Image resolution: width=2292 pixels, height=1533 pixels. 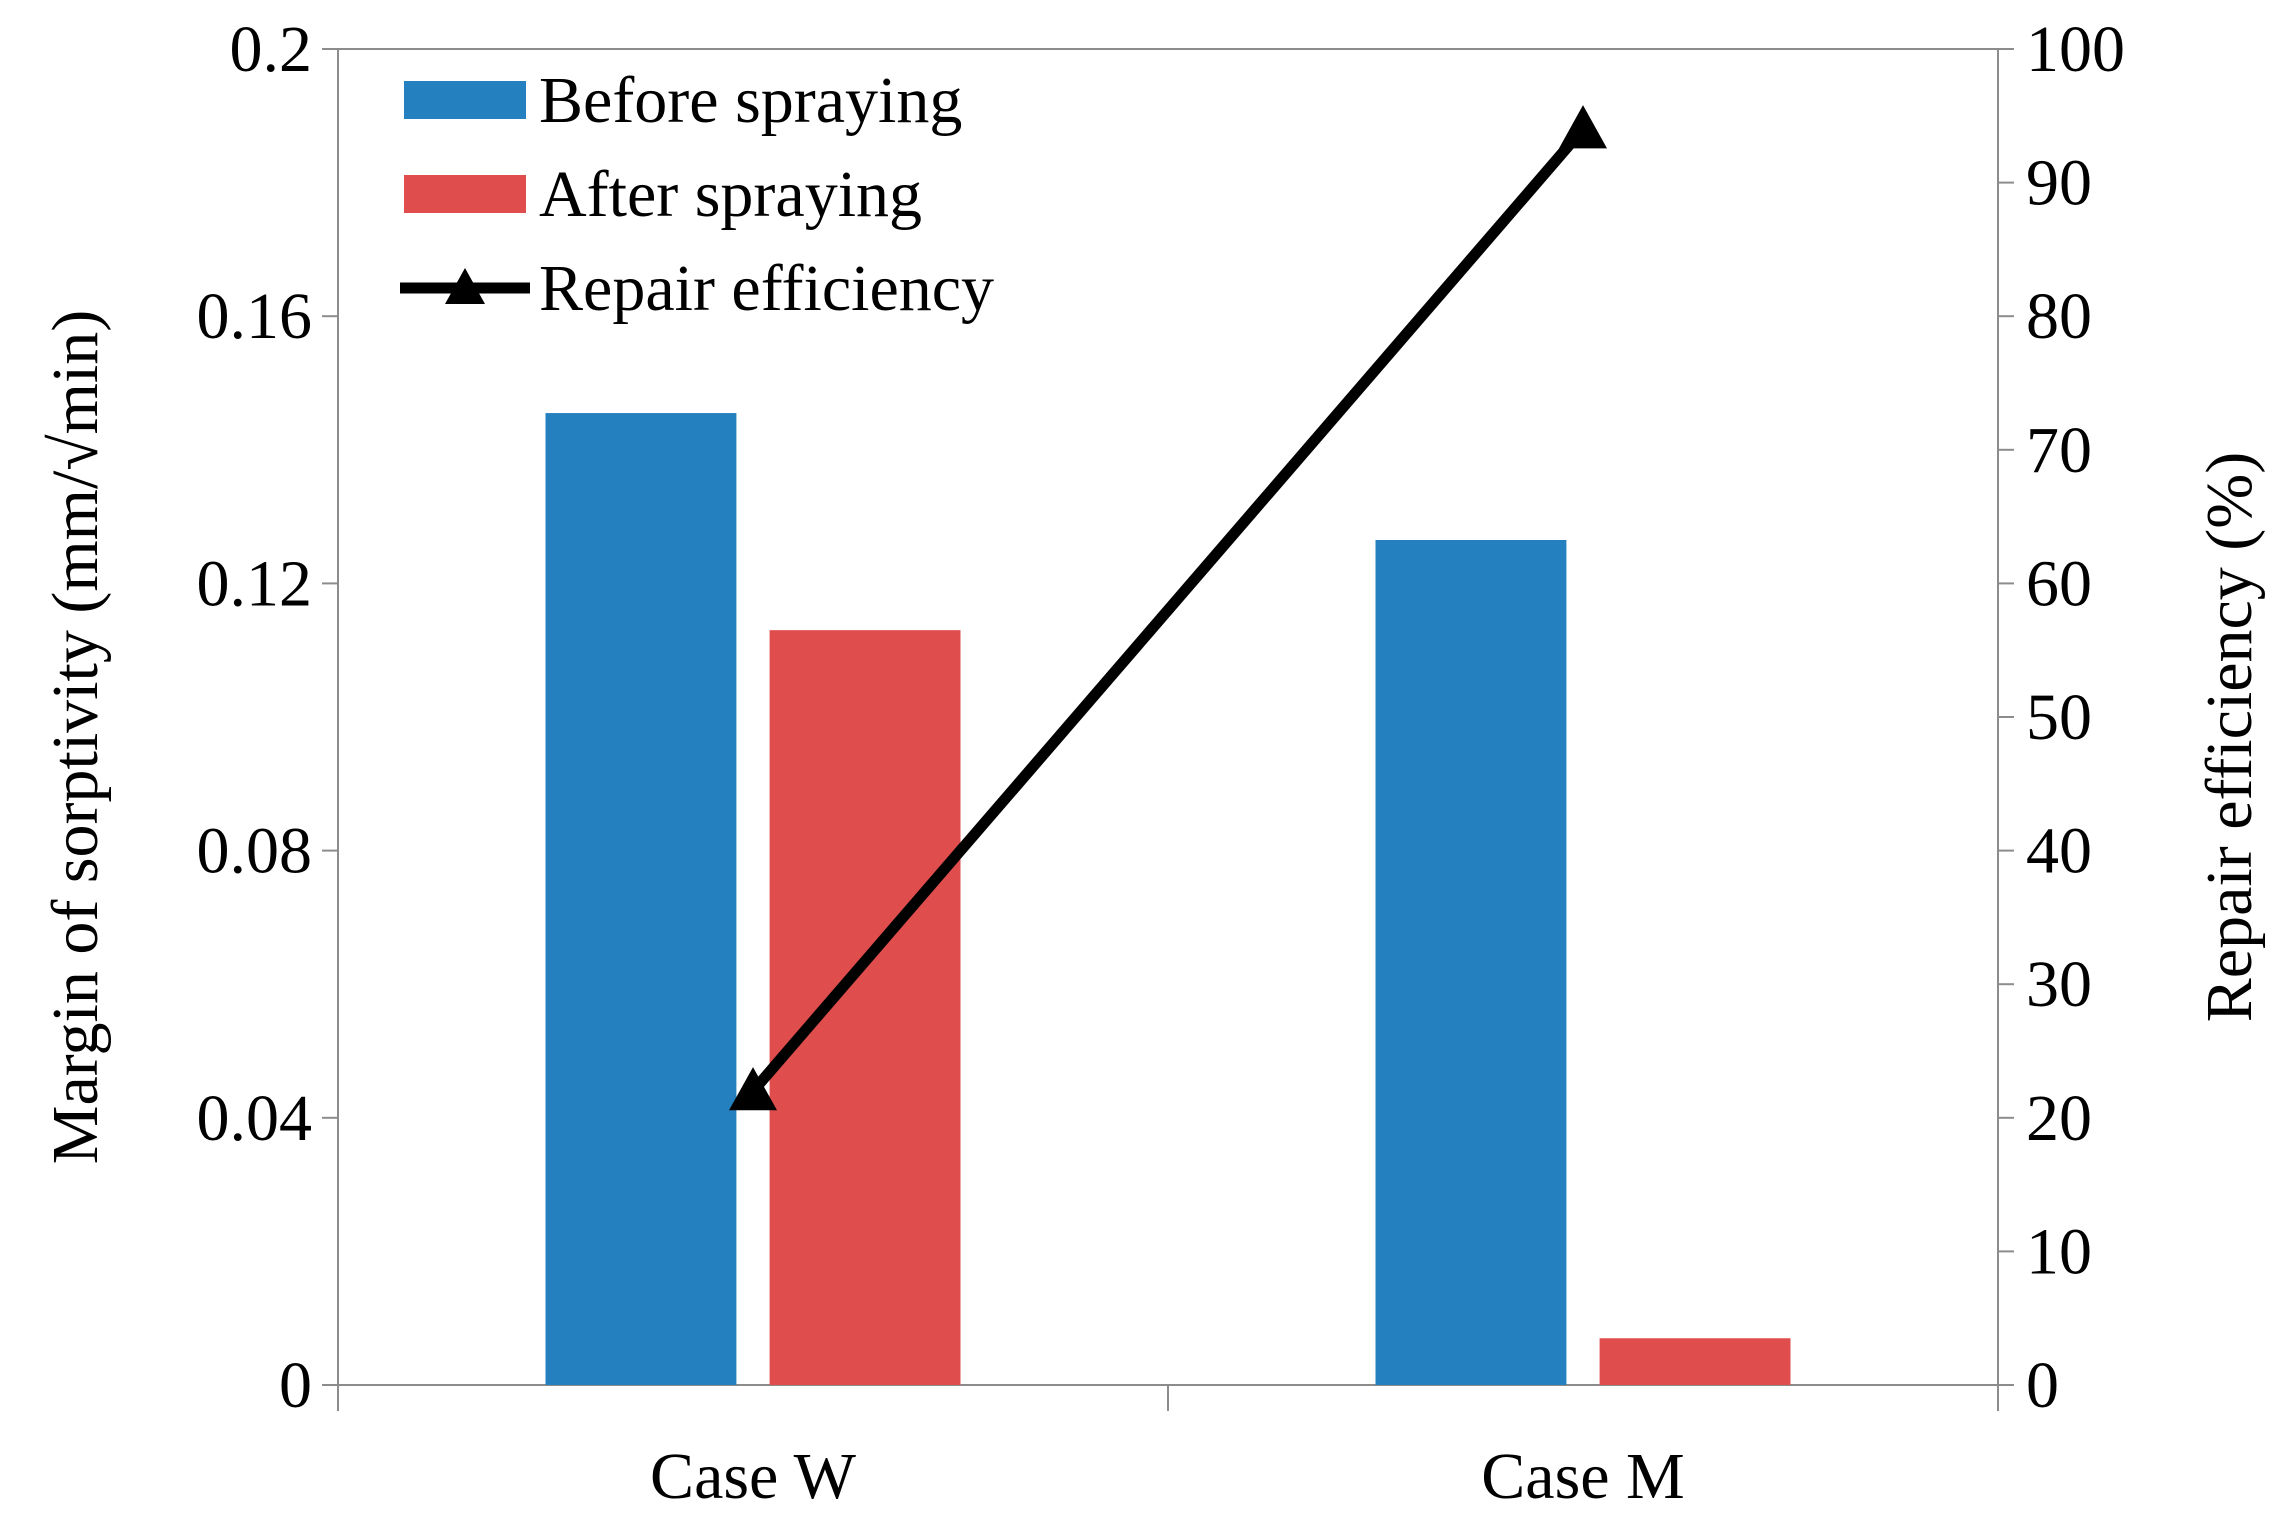 What do you see at coordinates (753, 1089) in the screenshot?
I see `repair-efficiency-marker-case-w` at bounding box center [753, 1089].